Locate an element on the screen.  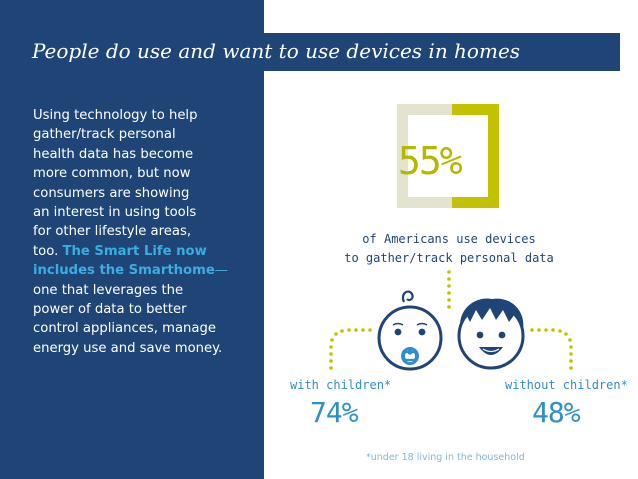
center-connector is located at coordinates (449, 289).